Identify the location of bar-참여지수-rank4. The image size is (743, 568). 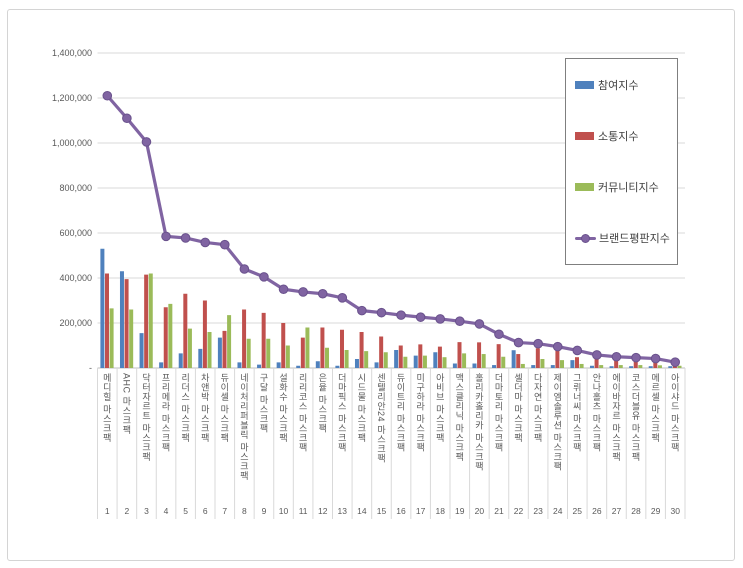
(161, 365).